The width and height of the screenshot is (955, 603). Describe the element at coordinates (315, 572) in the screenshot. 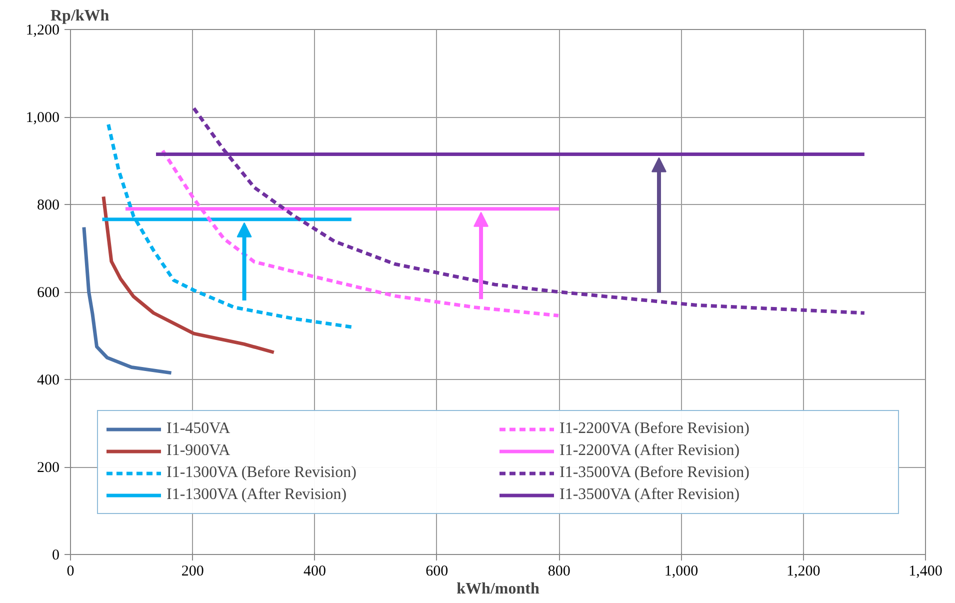

I see `x-tick-label: 400` at that location.